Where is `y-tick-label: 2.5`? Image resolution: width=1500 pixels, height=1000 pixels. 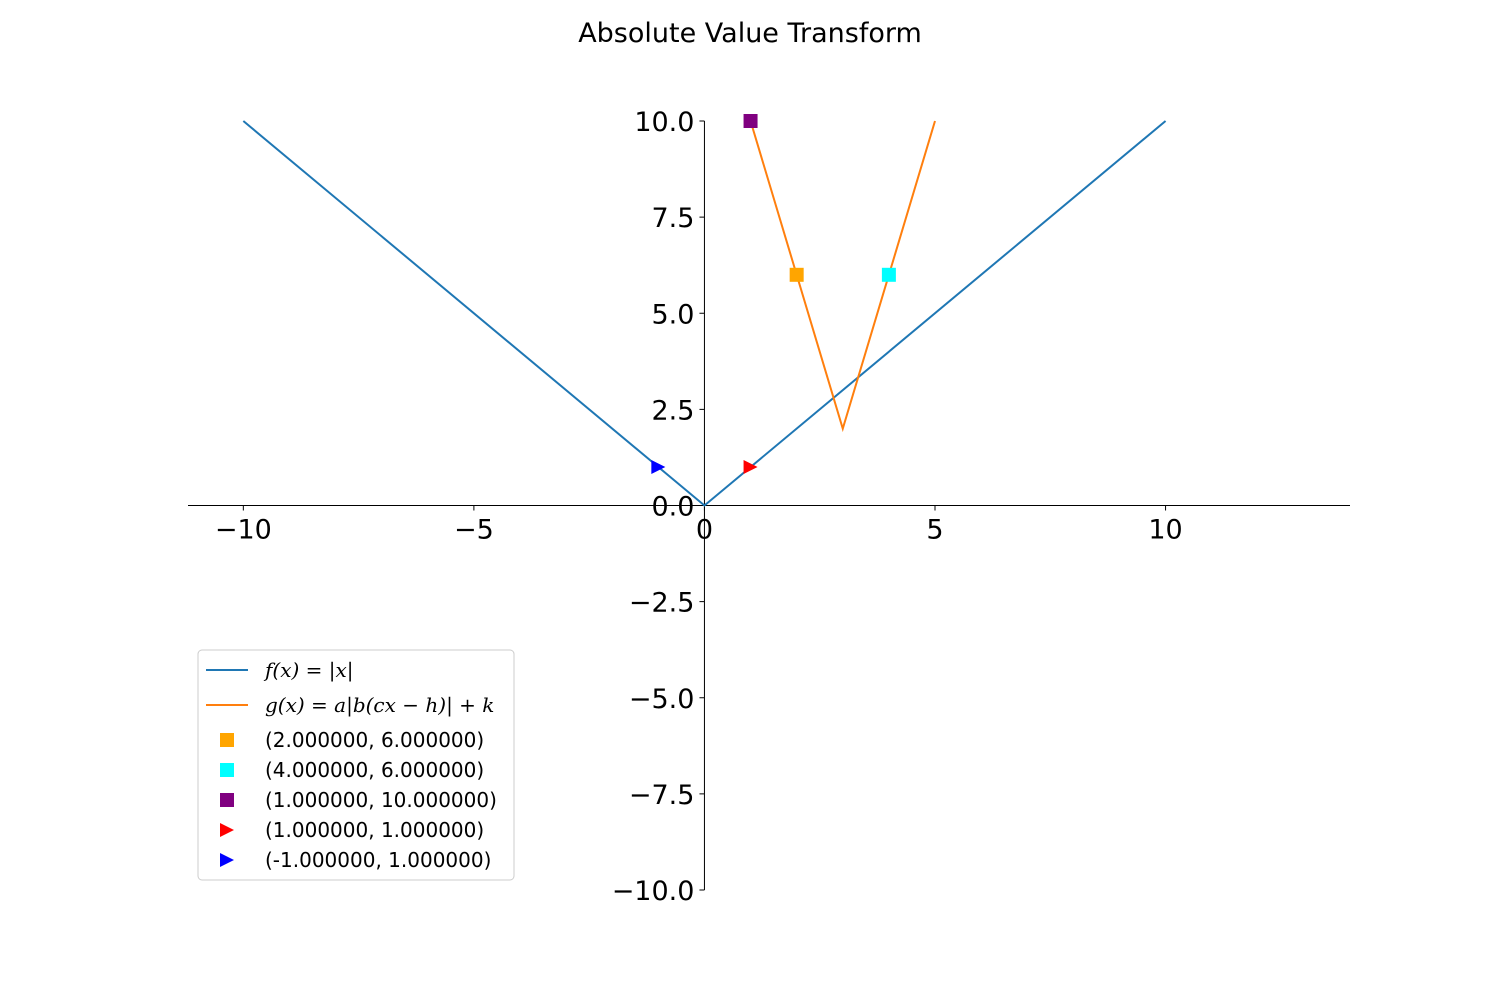
y-tick-label: 2.5 is located at coordinates (672, 410).